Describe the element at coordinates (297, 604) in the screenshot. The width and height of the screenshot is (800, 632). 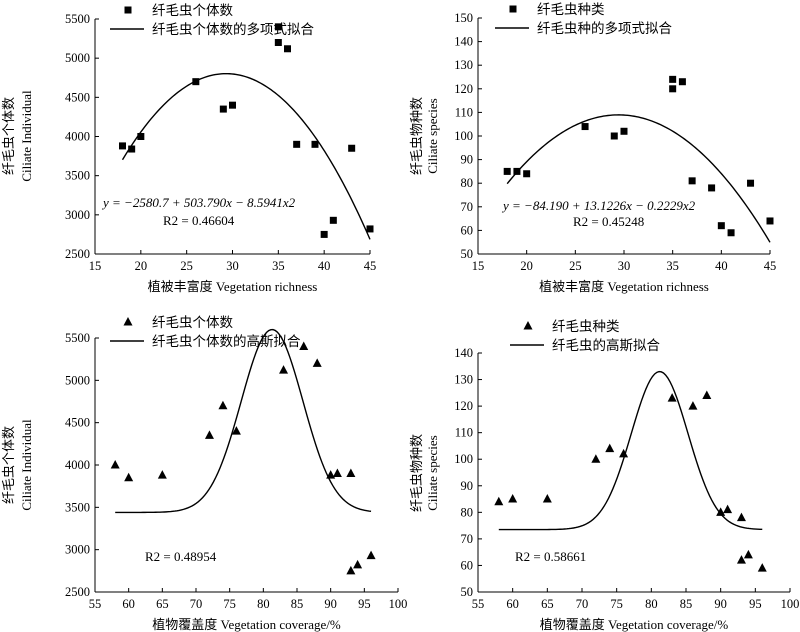
I see `x-tick-label: 85` at that location.